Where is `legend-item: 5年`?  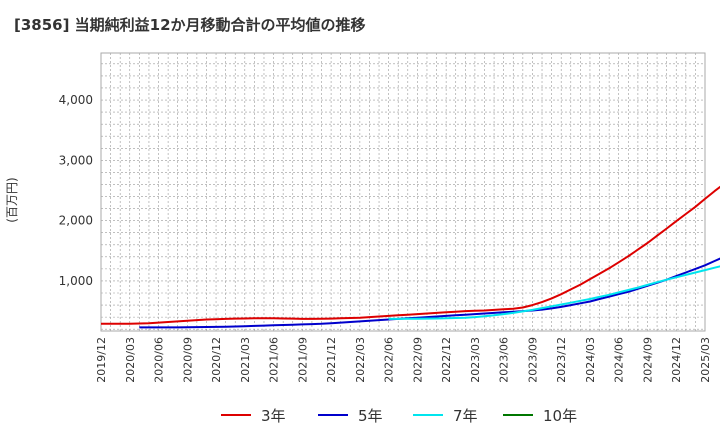
legend-item: 5年 is located at coordinates (350, 415).